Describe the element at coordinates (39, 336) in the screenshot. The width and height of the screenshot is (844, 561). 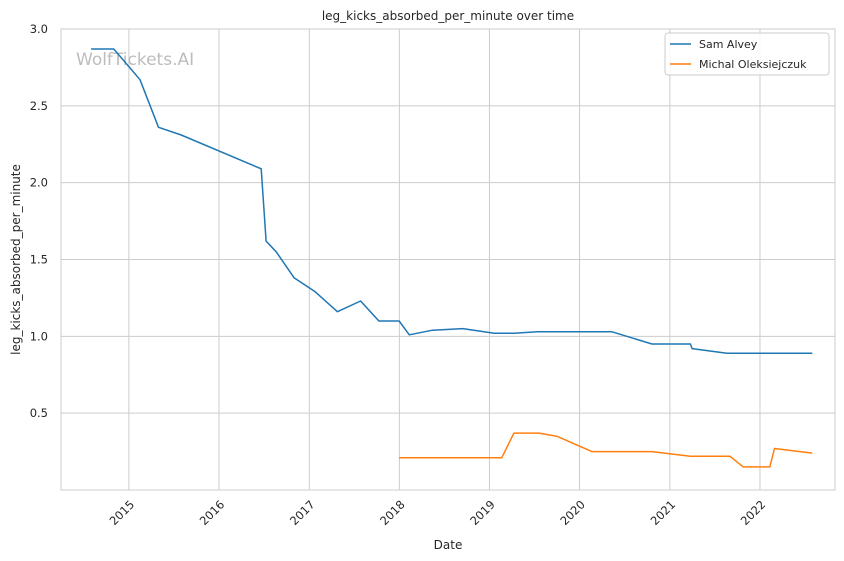
I see `y-tick-label: 1.0` at that location.